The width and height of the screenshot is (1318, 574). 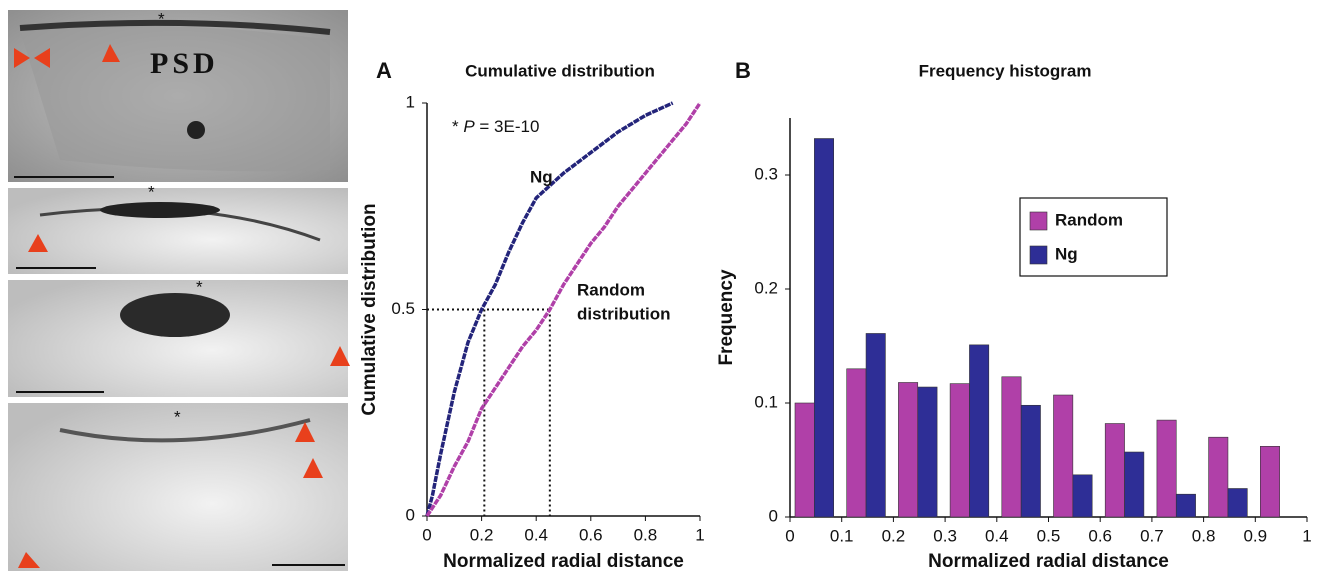 What do you see at coordinates (184, 63) in the screenshot?
I see `psd-label: PSD` at bounding box center [184, 63].